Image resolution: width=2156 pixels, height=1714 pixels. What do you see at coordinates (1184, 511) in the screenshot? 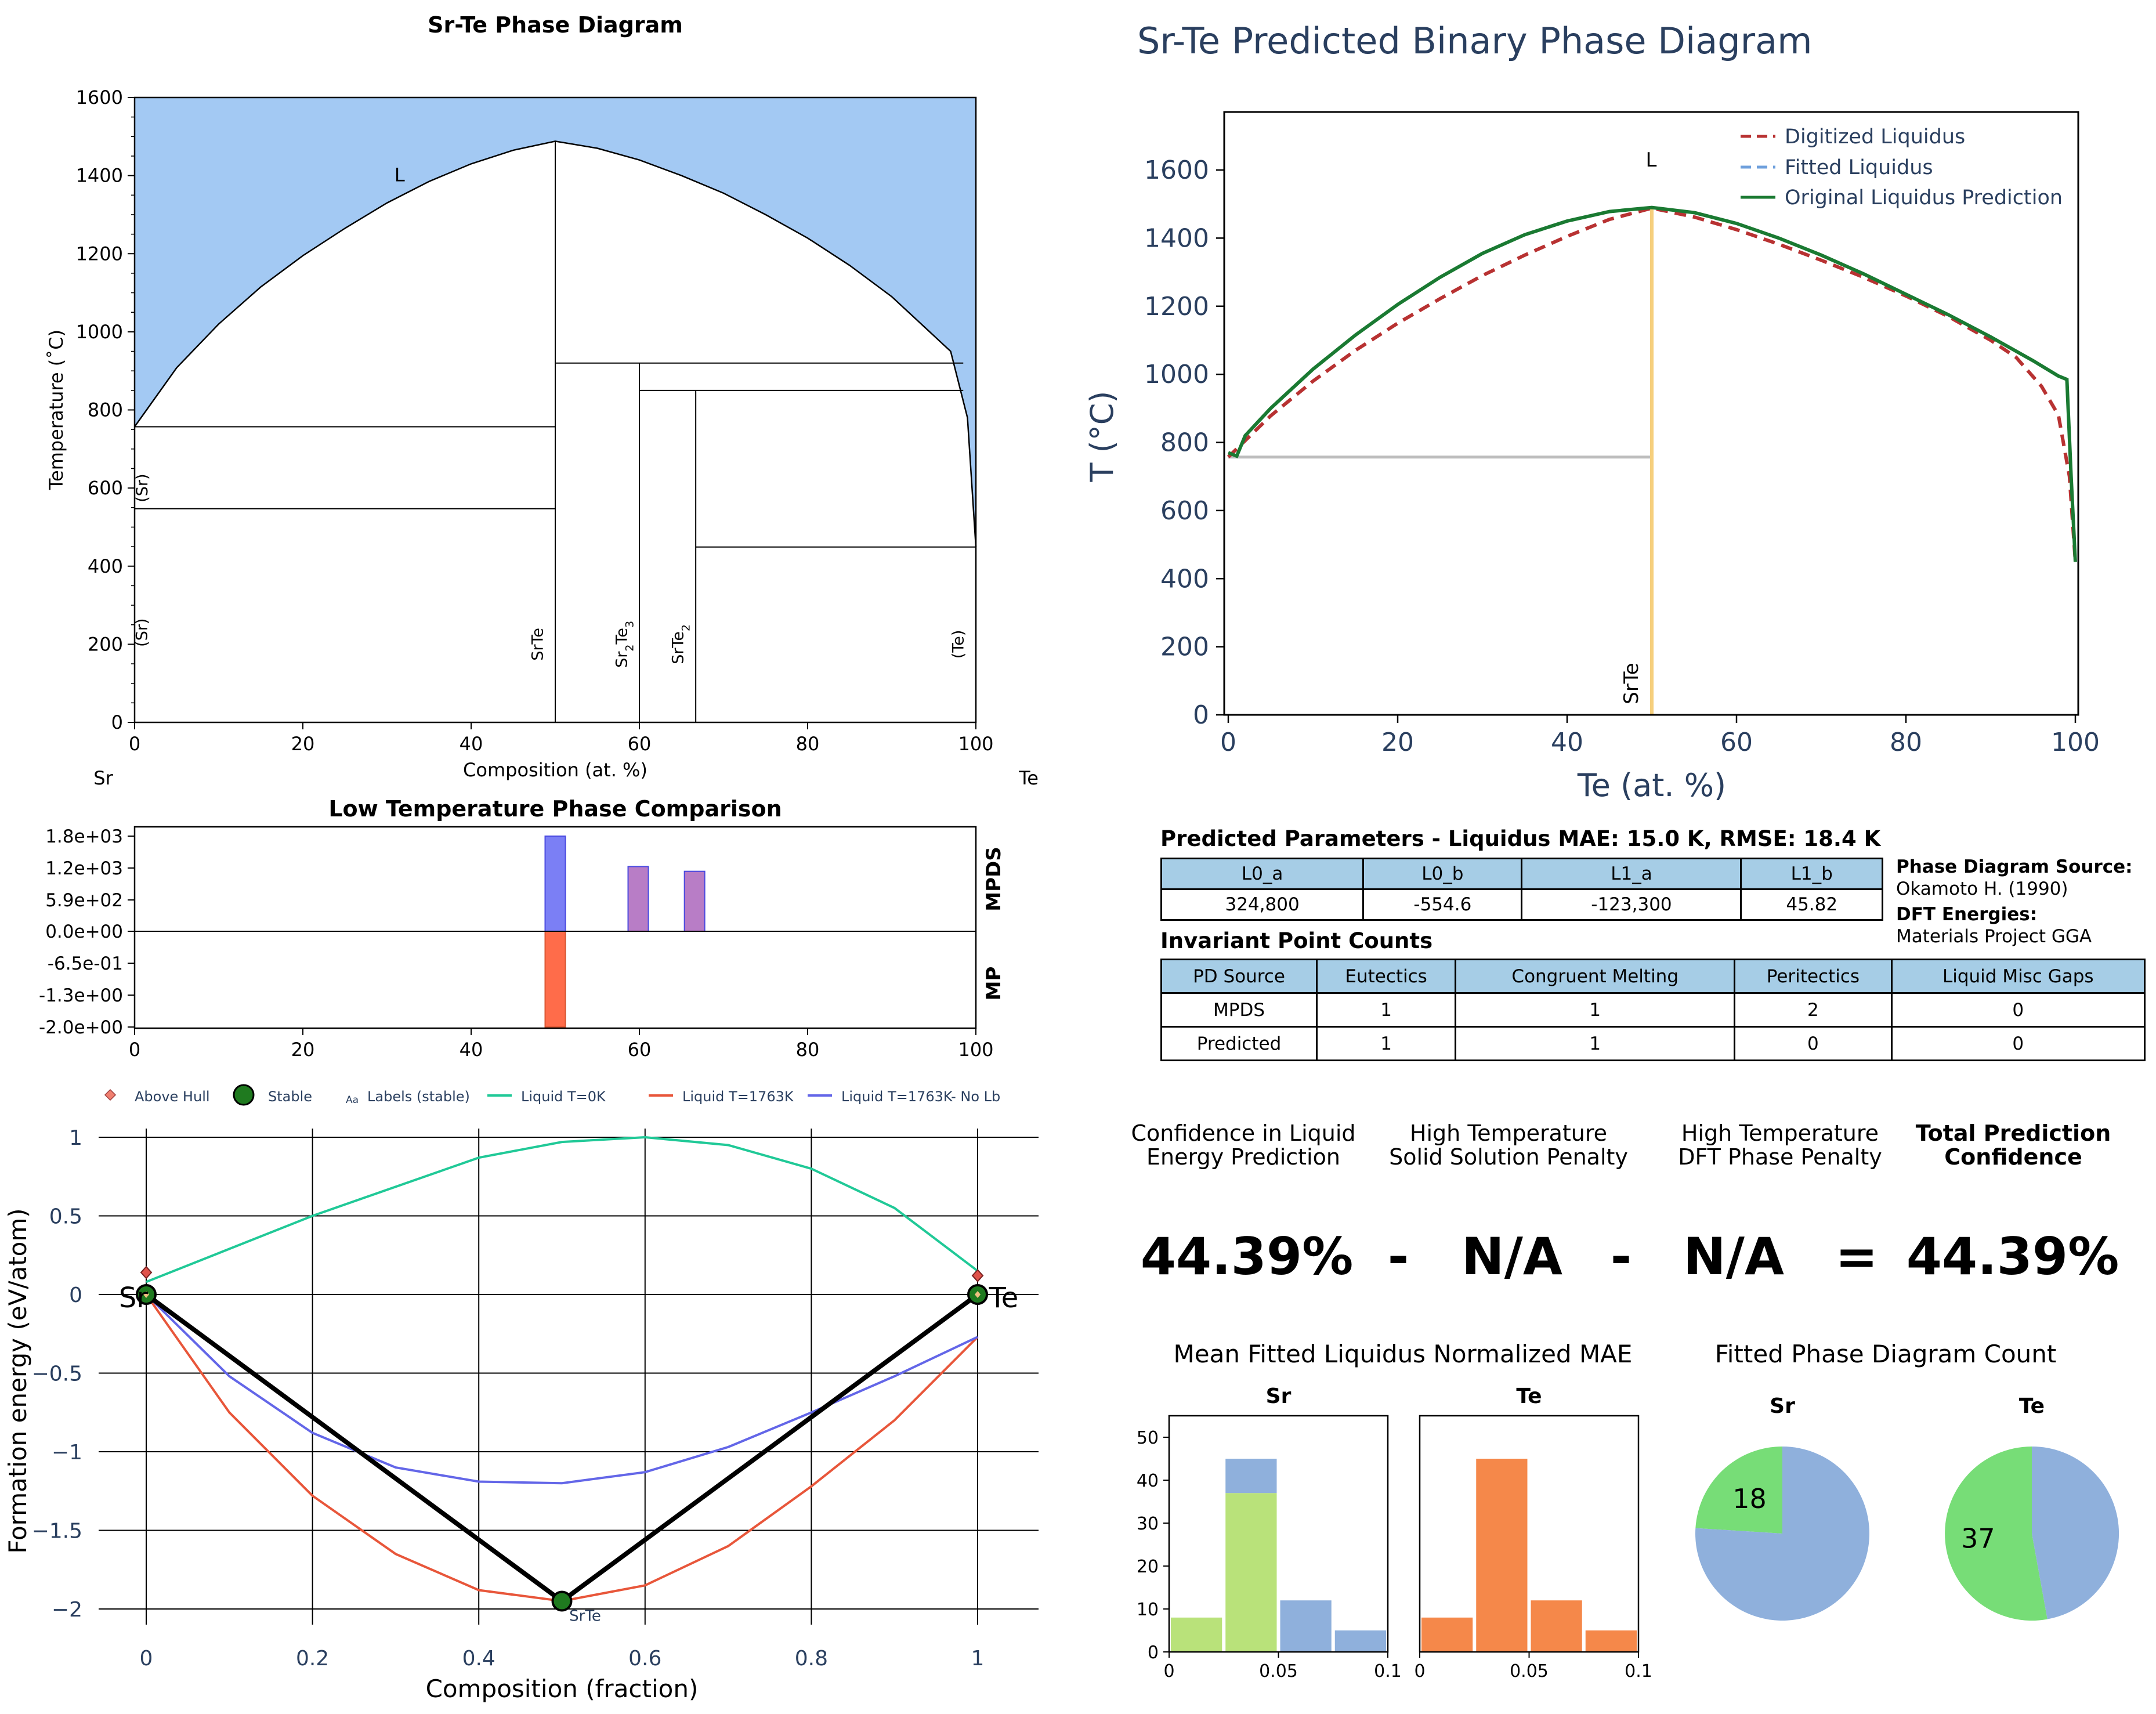
I see `y-tick-label: 600` at bounding box center [1184, 511].